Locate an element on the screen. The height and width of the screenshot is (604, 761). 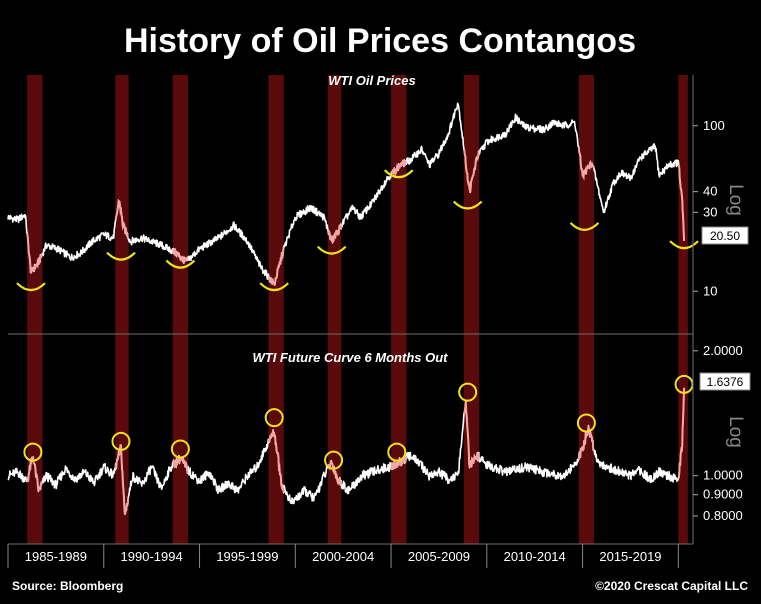
source-label: Source: Bloomberg is located at coordinates (67, 586).